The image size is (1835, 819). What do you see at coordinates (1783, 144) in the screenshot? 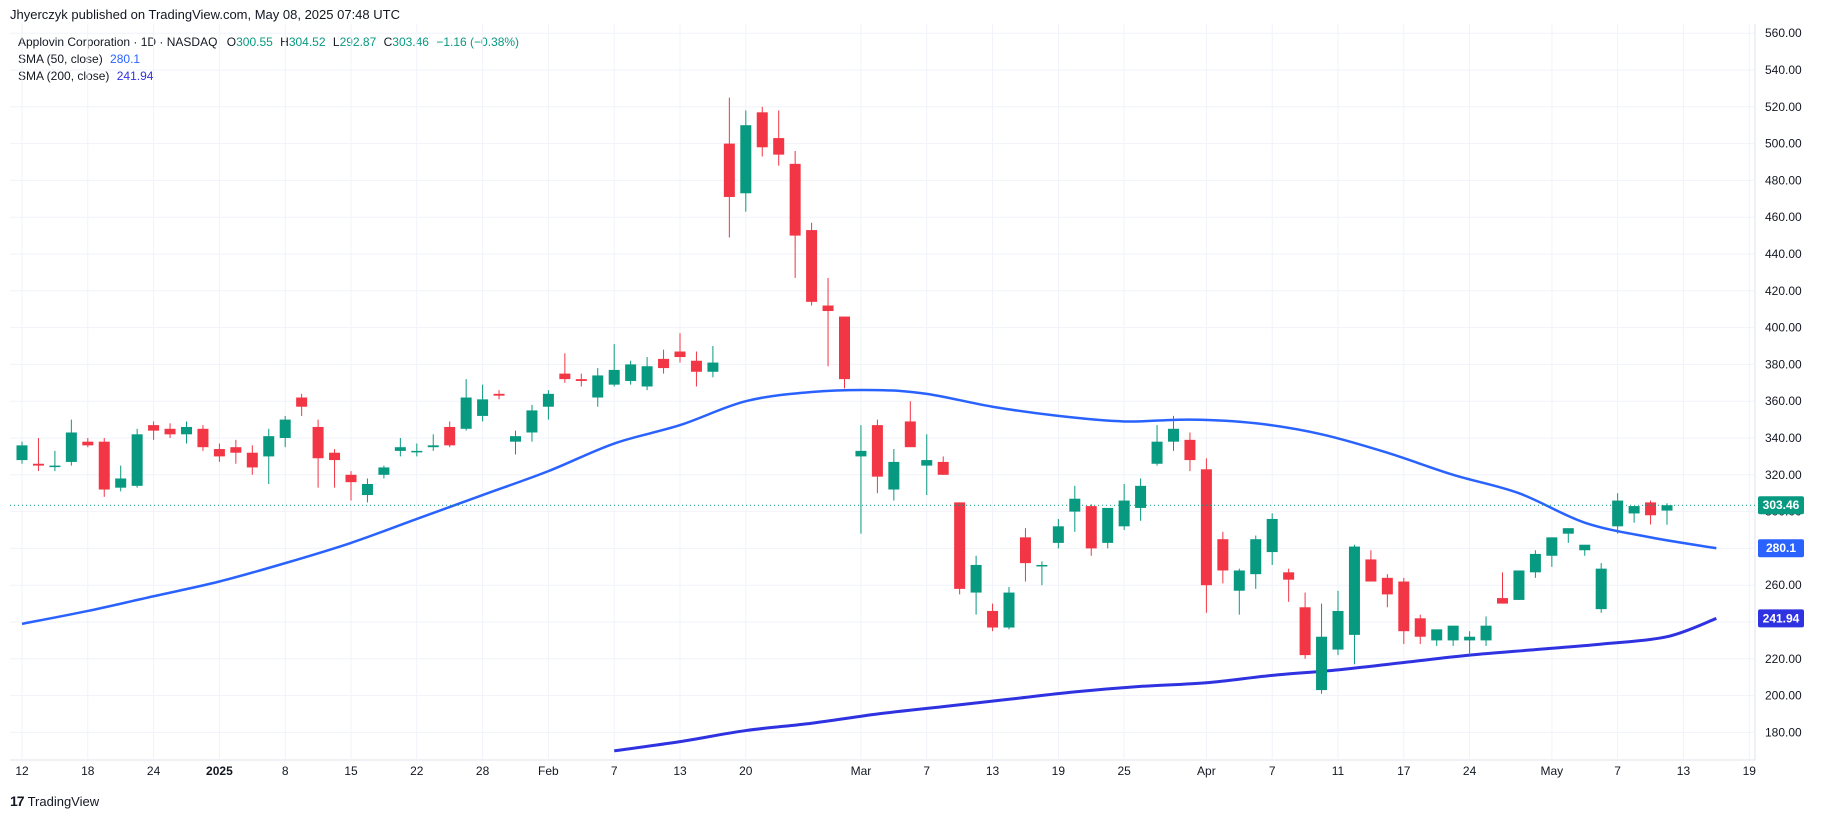
I see `y-tick-label: 500.00` at bounding box center [1783, 144].